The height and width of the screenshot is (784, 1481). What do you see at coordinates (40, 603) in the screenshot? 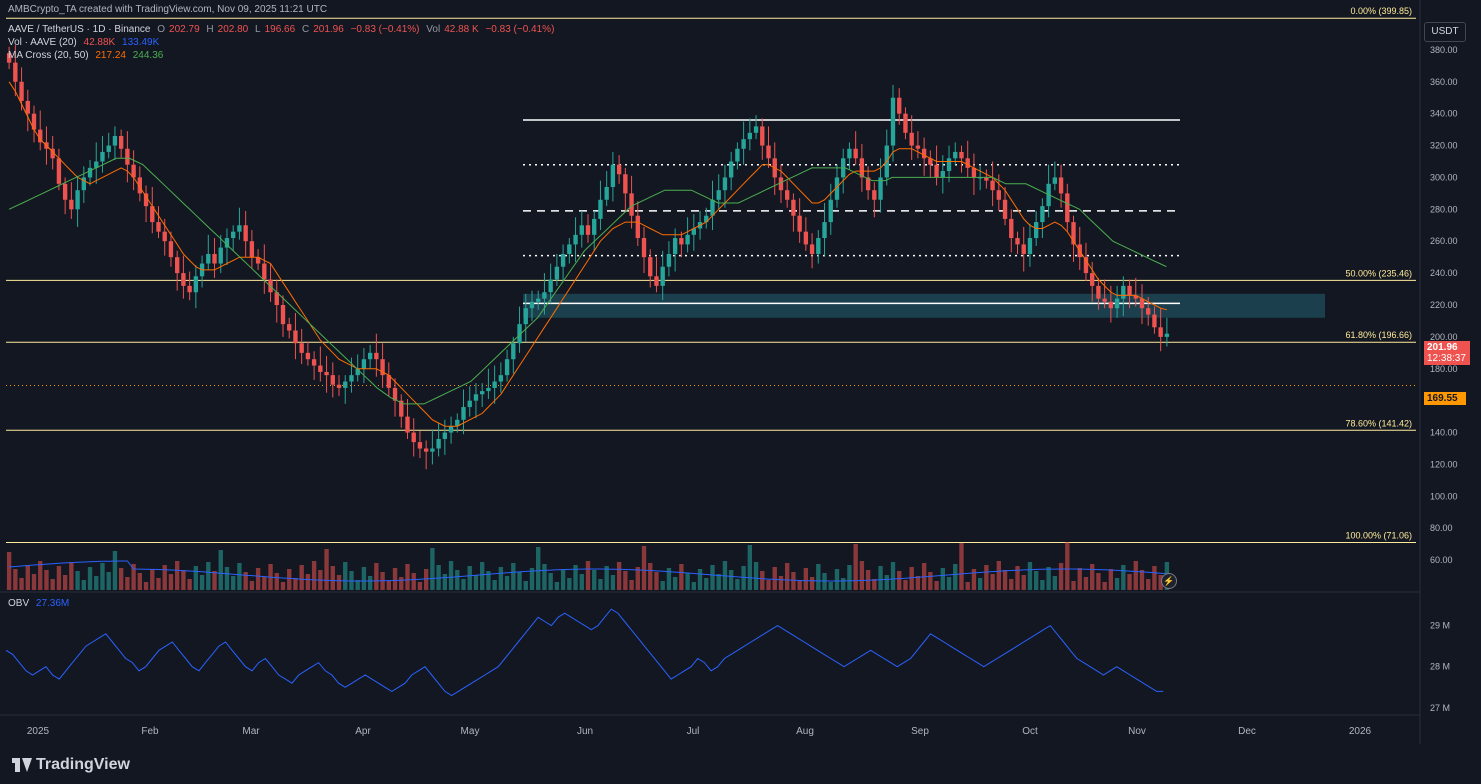
I see `obv-legend: OBV 27.36M` at bounding box center [40, 603].